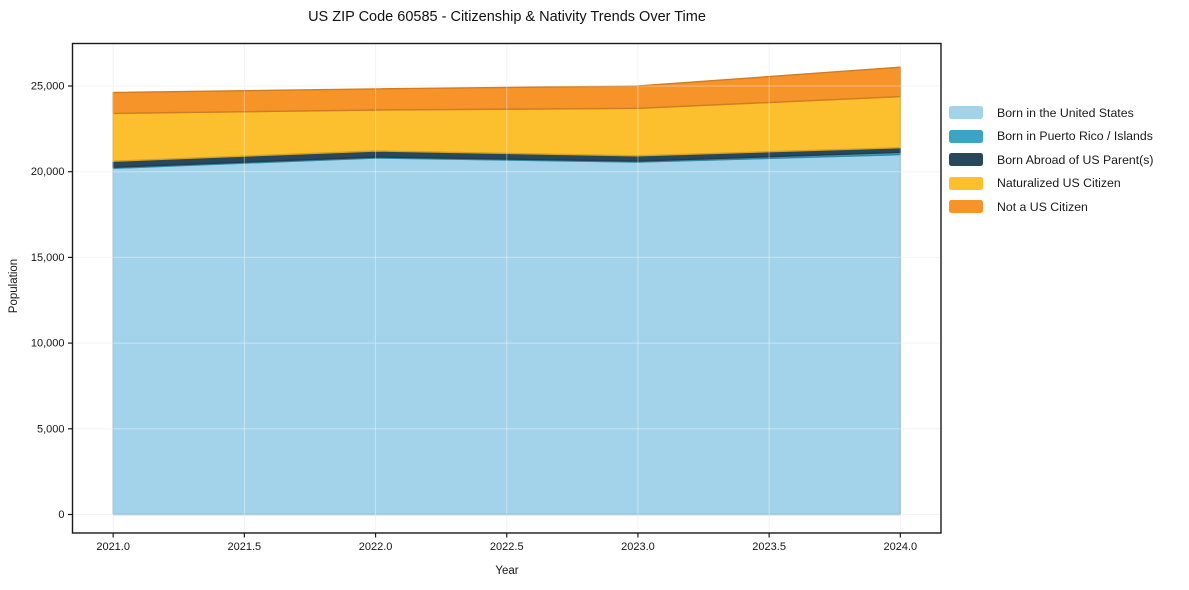 This screenshot has width=1189, height=590. I want to click on y-tick-label: 5,000, so click(51, 429).